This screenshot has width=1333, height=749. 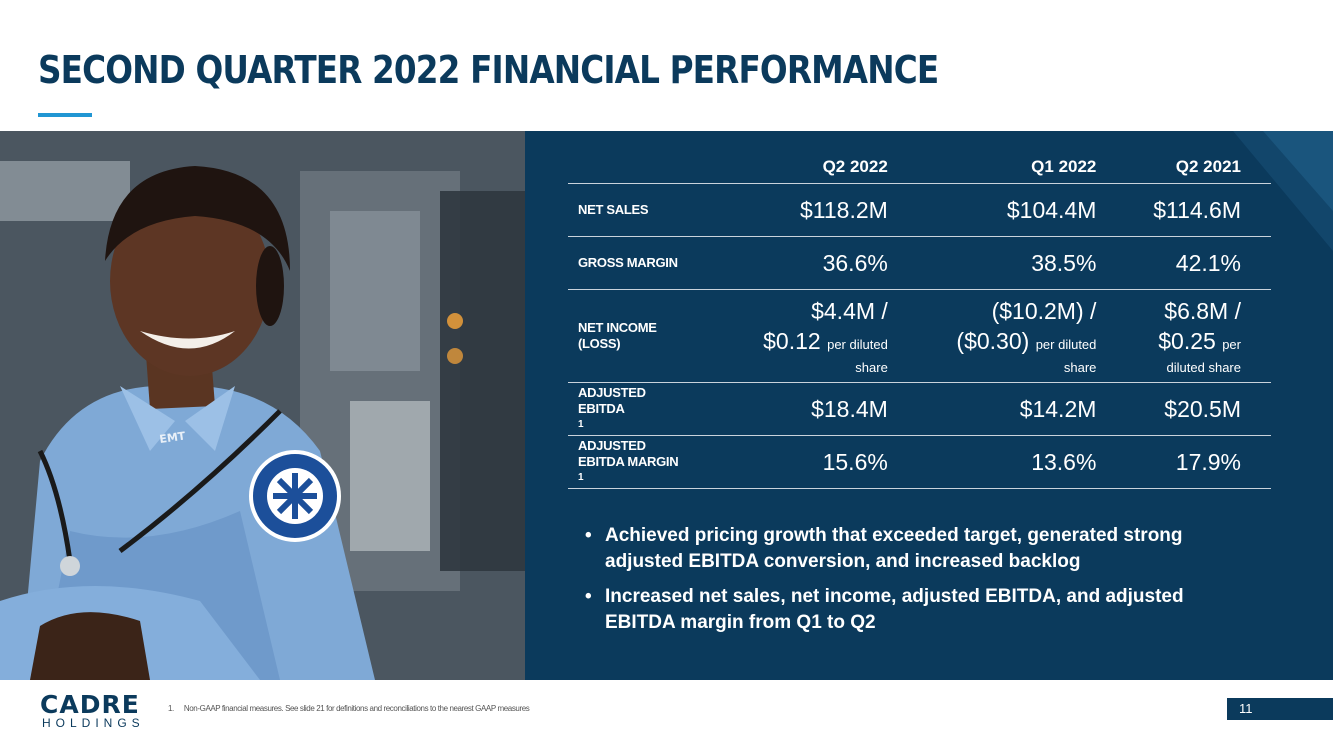 What do you see at coordinates (1246, 708) in the screenshot?
I see `page-number: 11` at bounding box center [1246, 708].